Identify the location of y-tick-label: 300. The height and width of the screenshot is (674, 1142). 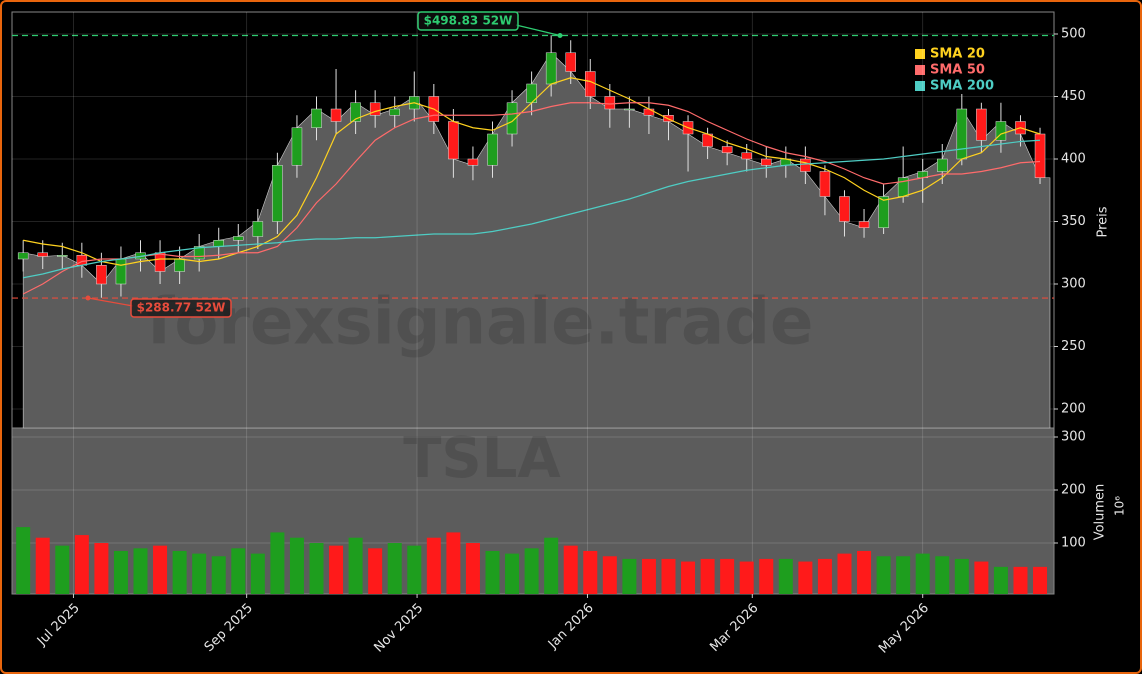
(1073, 284).